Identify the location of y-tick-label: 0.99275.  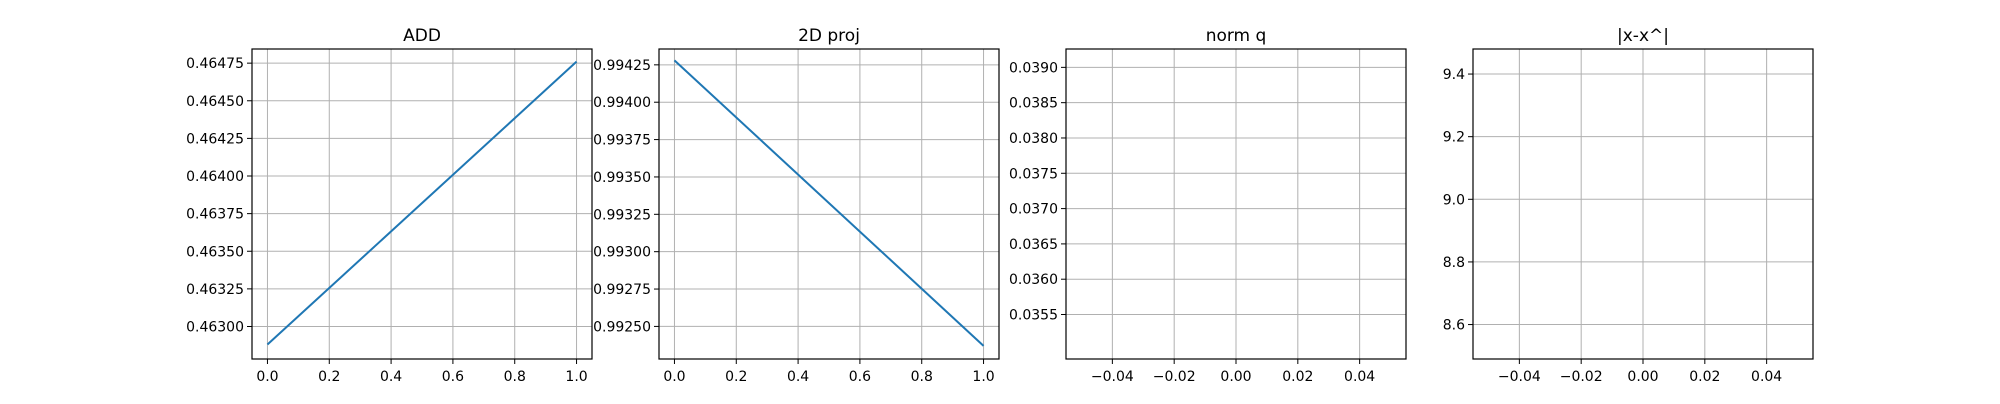
(622, 290).